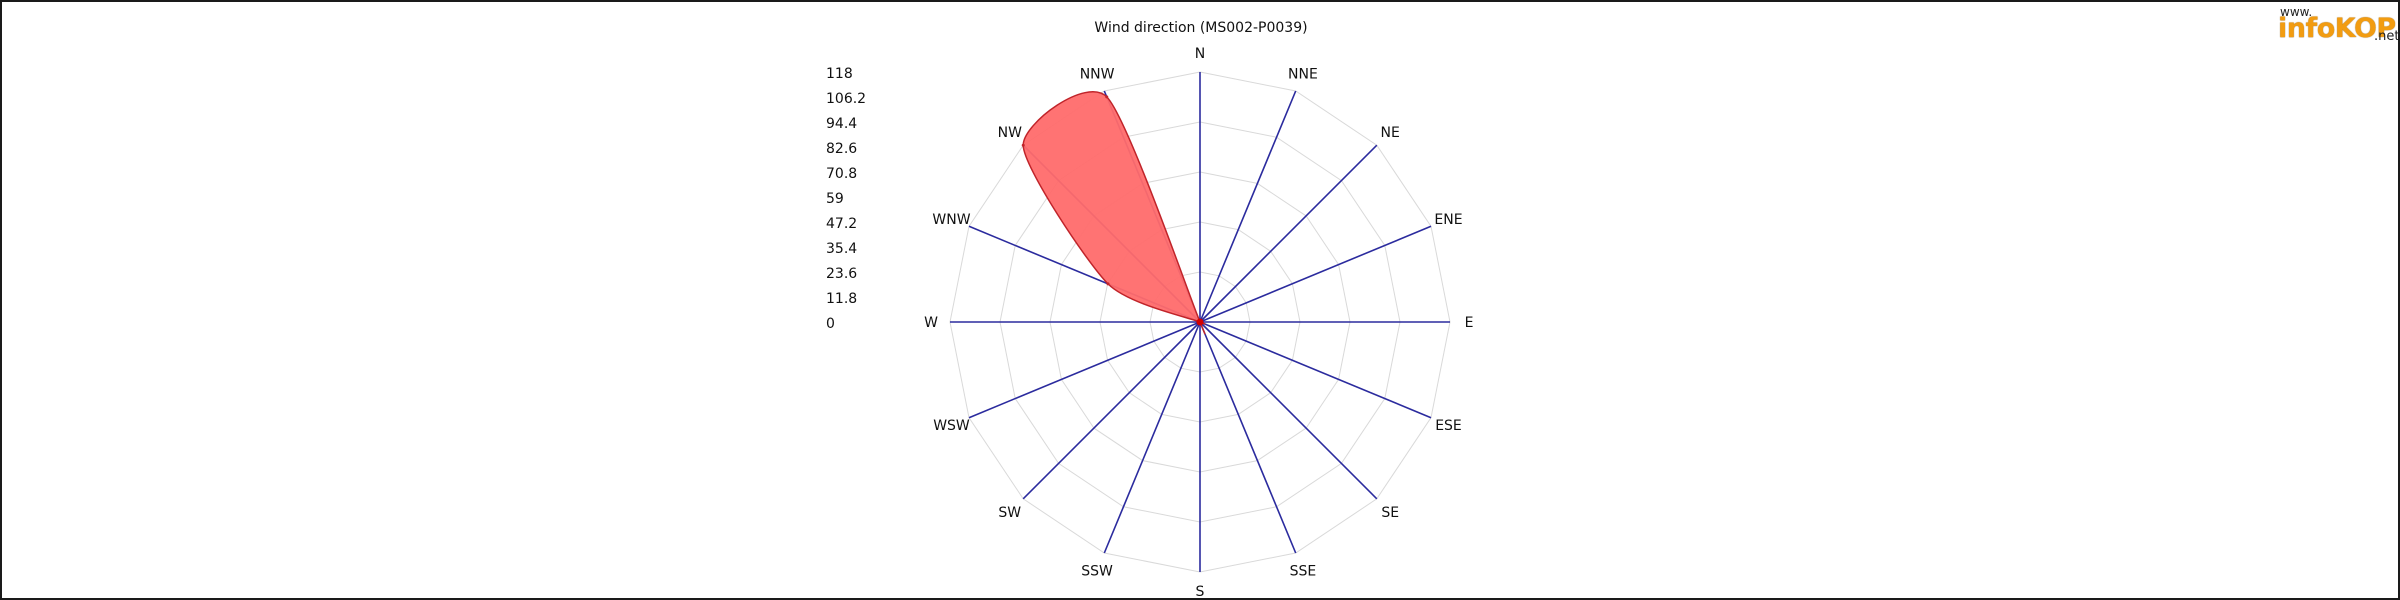  What do you see at coordinates (1108, 284) in the screenshot?
I see `data-point-wnw` at bounding box center [1108, 284].